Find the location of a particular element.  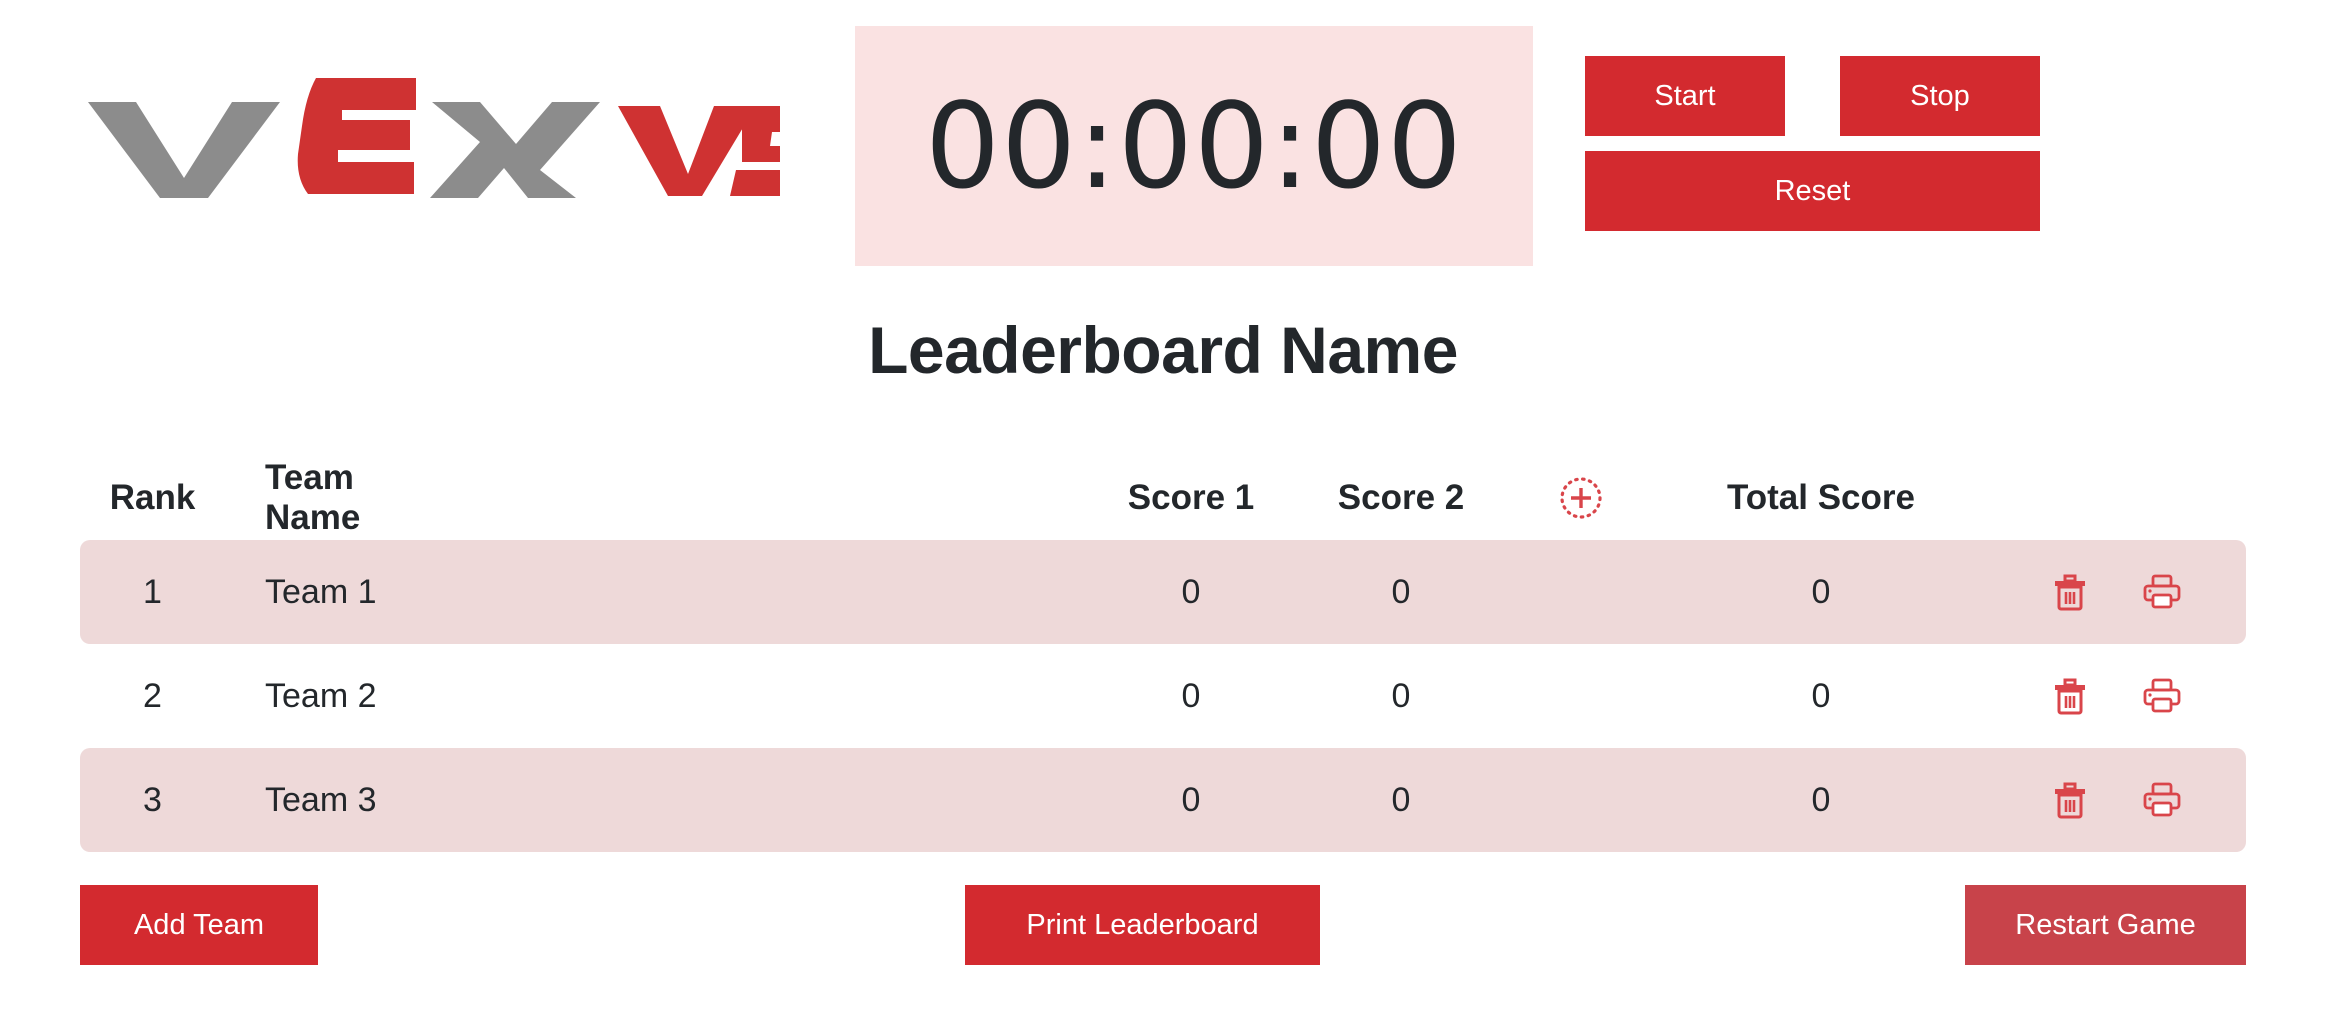

page-title: Leaderboard Name is located at coordinates (1163, 350).